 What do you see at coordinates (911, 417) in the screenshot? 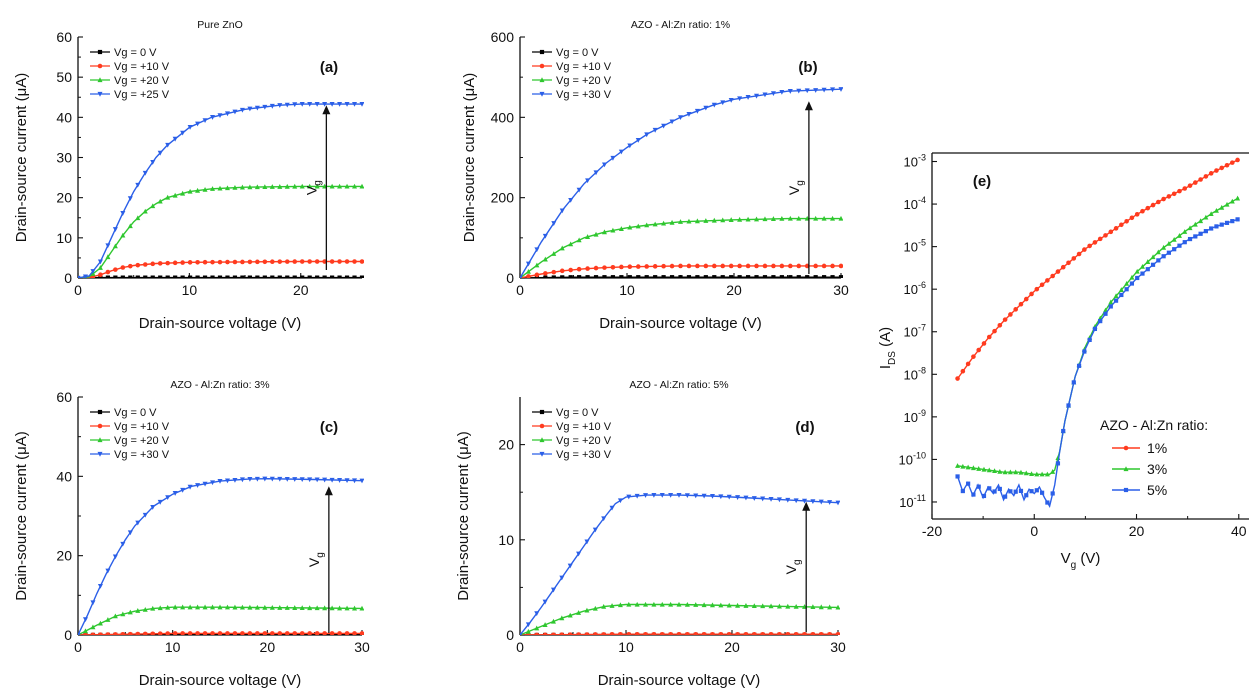
I see `y-tick-base: 10` at bounding box center [911, 417].